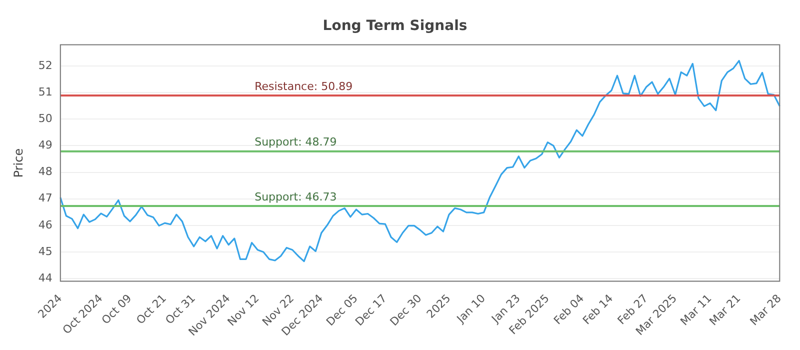  I want to click on chart-title: Long Term Signals, so click(395, 26).